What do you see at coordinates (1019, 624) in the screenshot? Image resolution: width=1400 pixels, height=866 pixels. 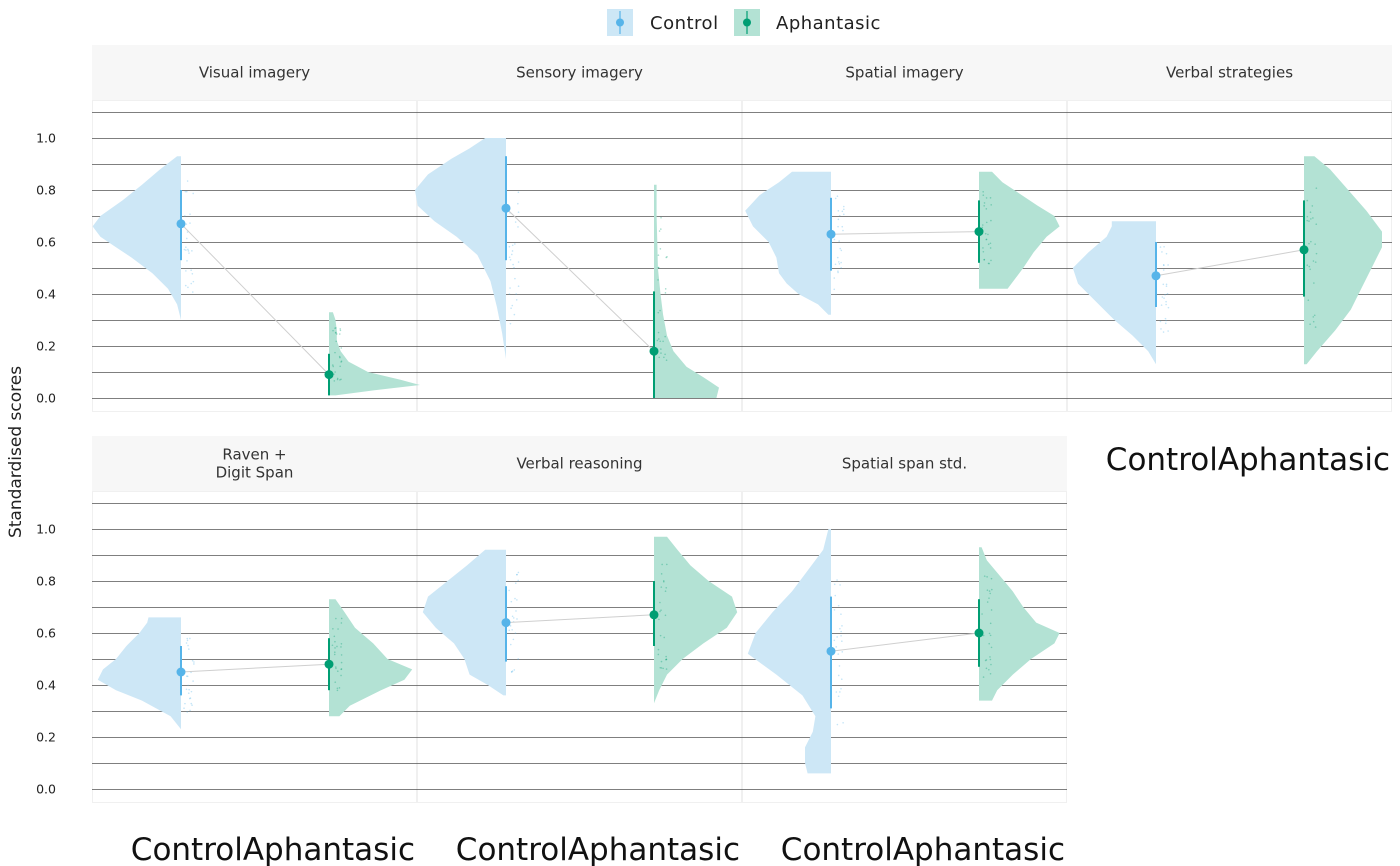 I see `violin-aphantasic-spatial-span-std` at bounding box center [1019, 624].